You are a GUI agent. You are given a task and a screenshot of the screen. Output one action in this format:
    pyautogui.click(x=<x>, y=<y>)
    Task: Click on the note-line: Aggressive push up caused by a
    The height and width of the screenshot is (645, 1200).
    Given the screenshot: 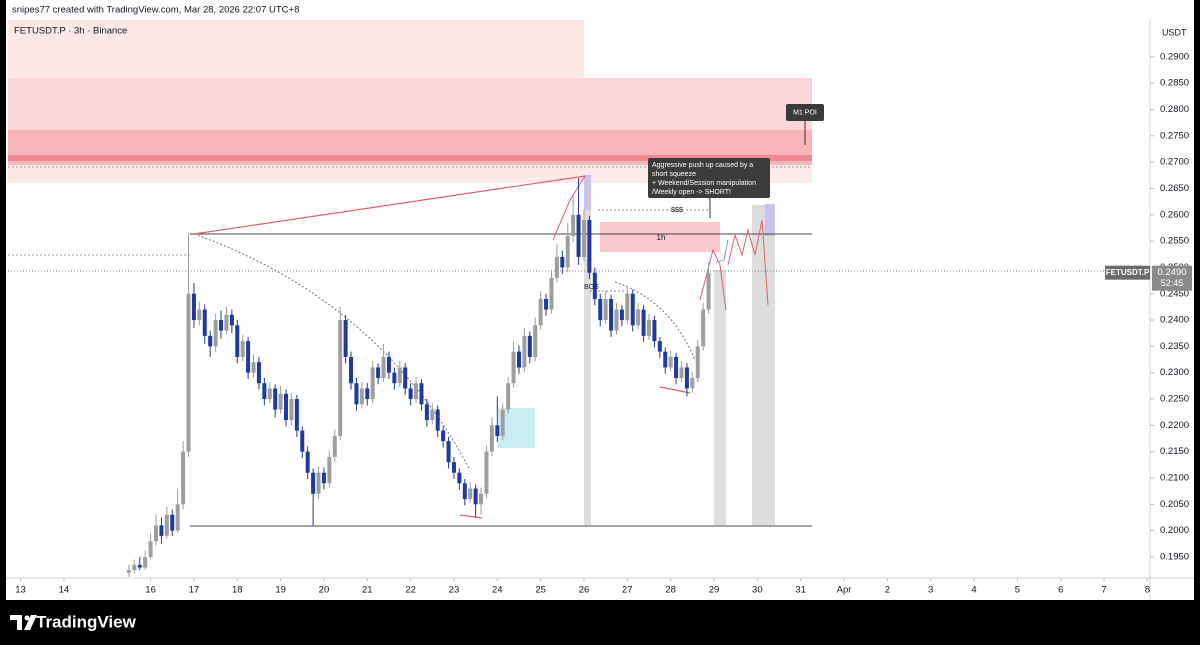 What is the action you would take?
    pyautogui.click(x=702, y=165)
    